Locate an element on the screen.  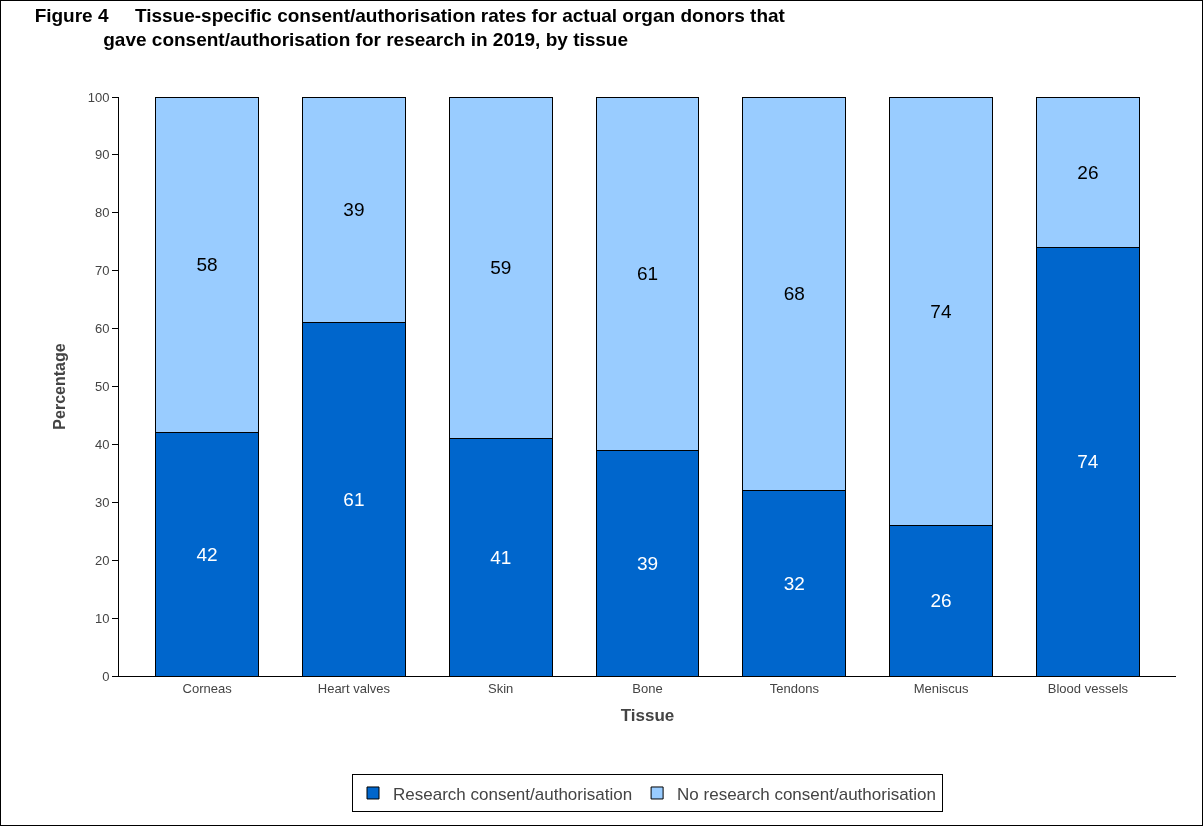
x-tick-label: Tendons is located at coordinates (794, 688).